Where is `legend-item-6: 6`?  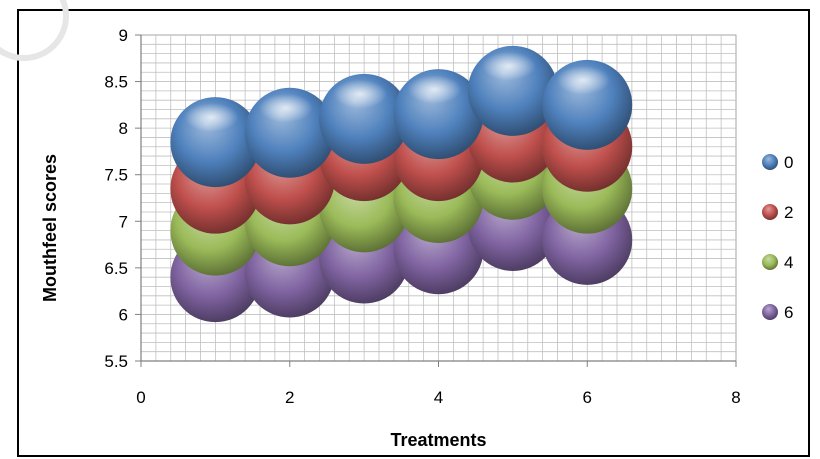 legend-item-6: 6 is located at coordinates (777, 312).